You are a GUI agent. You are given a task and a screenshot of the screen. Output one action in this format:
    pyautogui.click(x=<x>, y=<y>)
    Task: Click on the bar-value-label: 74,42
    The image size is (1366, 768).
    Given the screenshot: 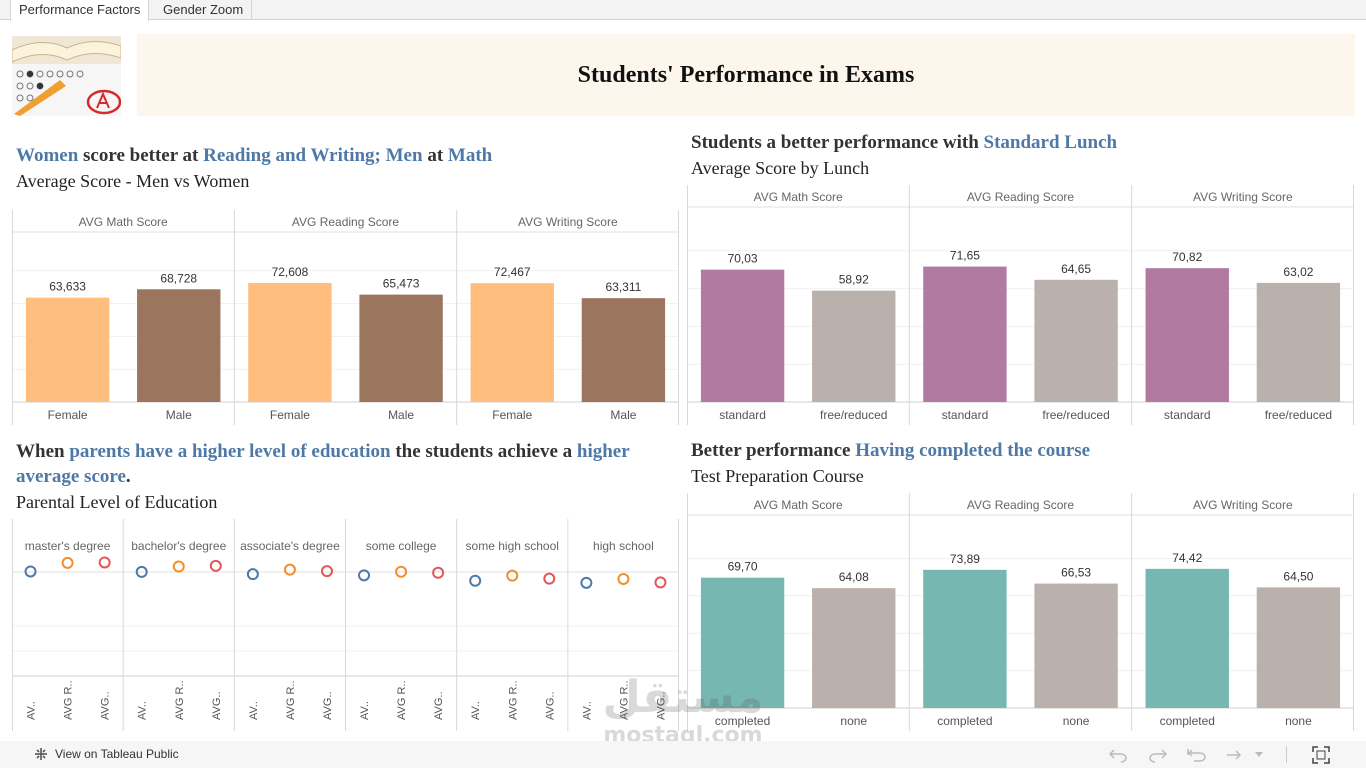 What is the action you would take?
    pyautogui.click(x=1187, y=558)
    